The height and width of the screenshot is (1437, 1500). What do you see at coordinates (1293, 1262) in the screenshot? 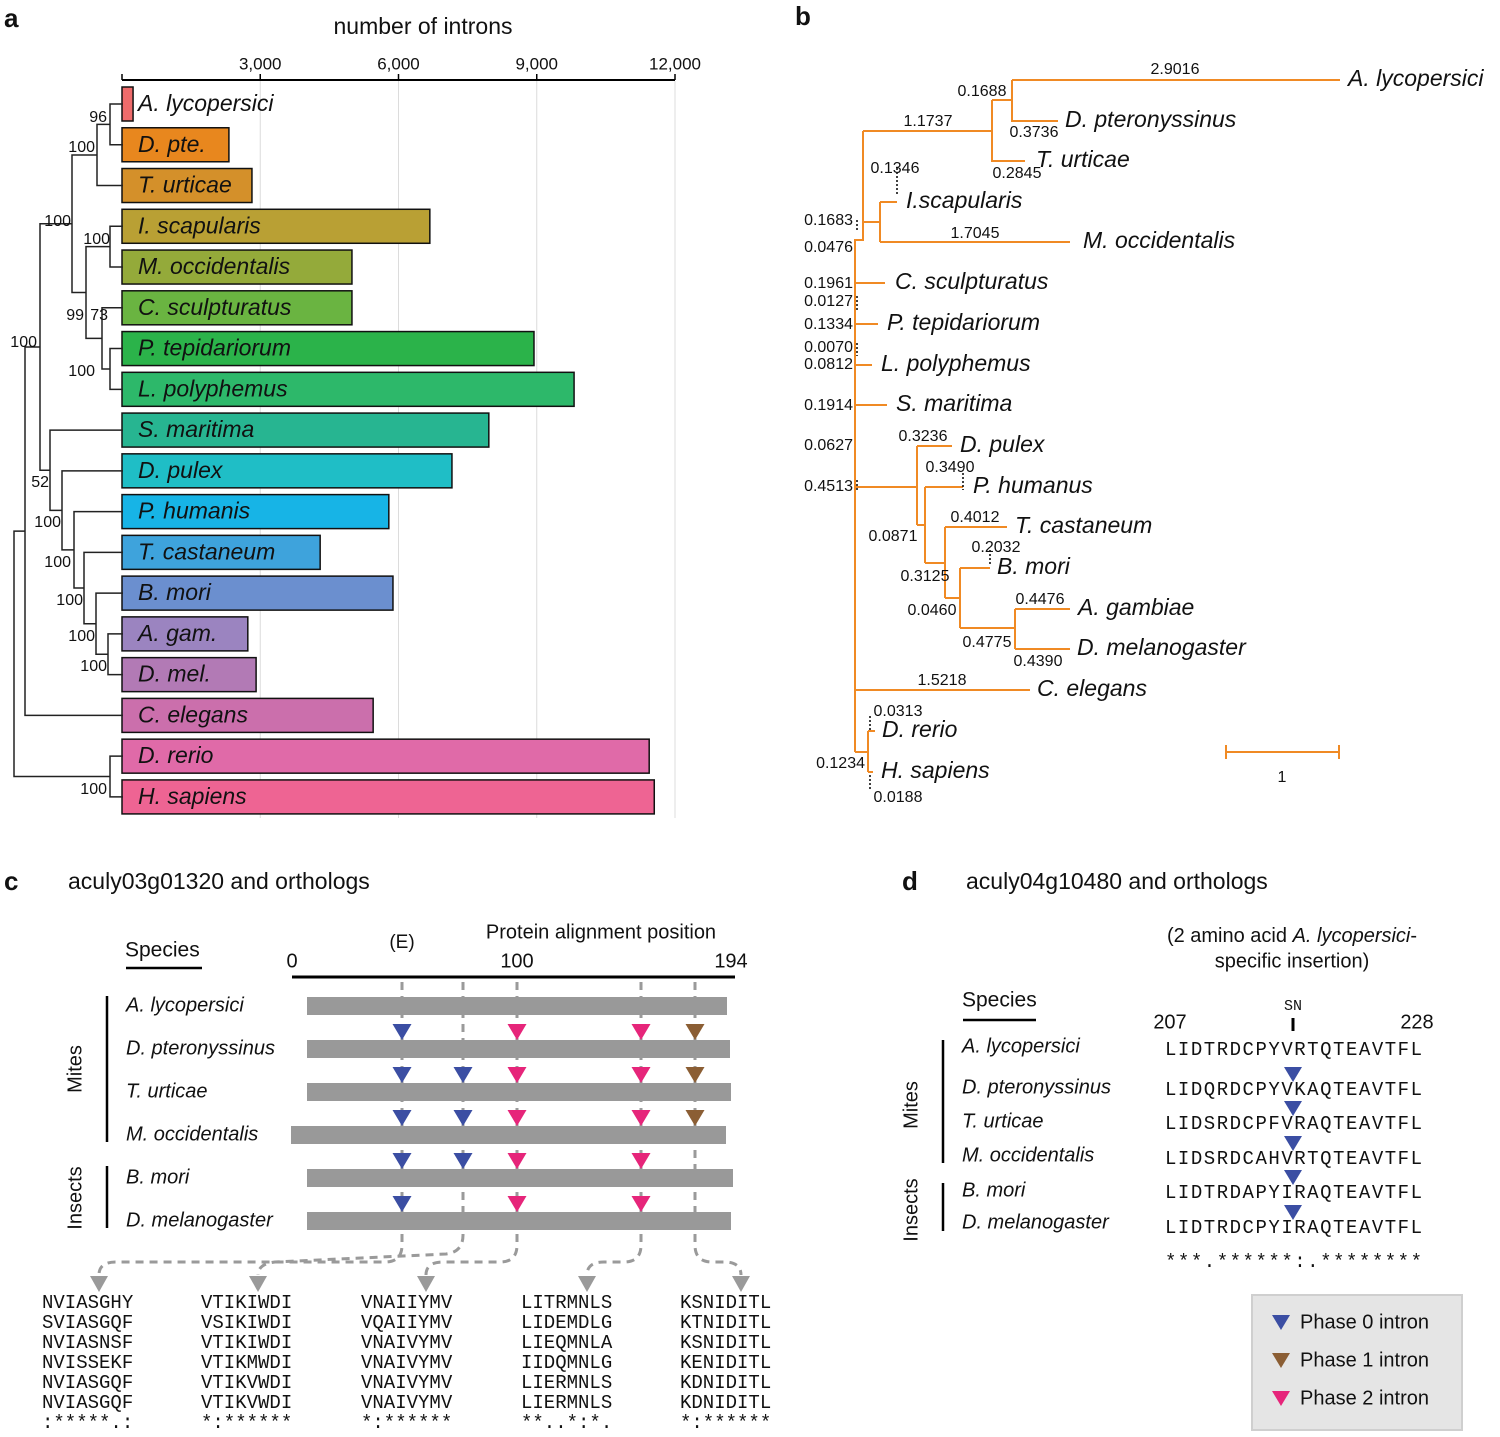
I see `sequence: ***.******:.********` at bounding box center [1293, 1262].